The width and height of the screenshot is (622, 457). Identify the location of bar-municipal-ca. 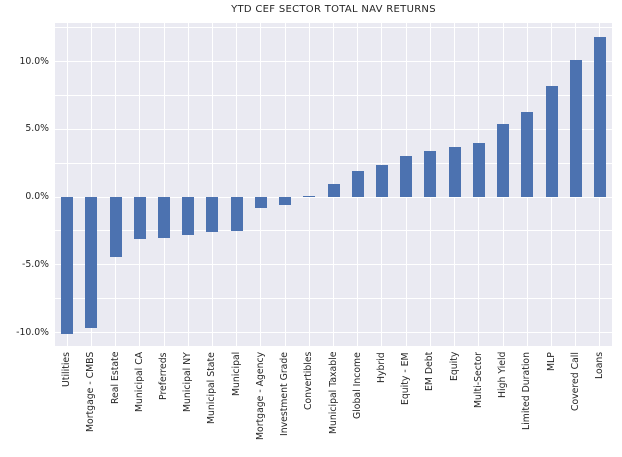
(139, 218).